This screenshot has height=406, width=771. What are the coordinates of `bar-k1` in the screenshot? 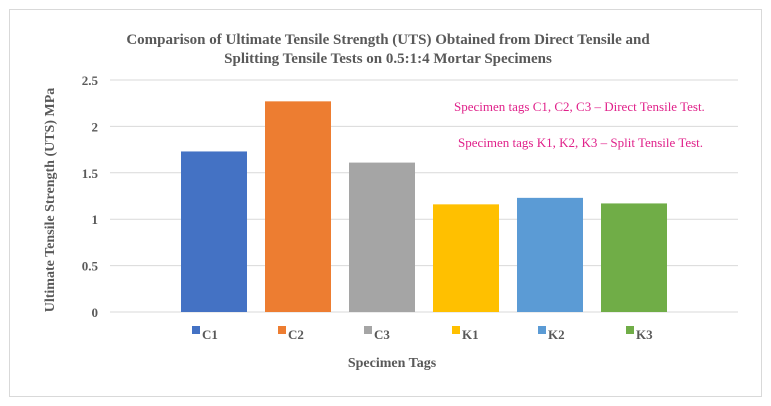 It's located at (466, 258).